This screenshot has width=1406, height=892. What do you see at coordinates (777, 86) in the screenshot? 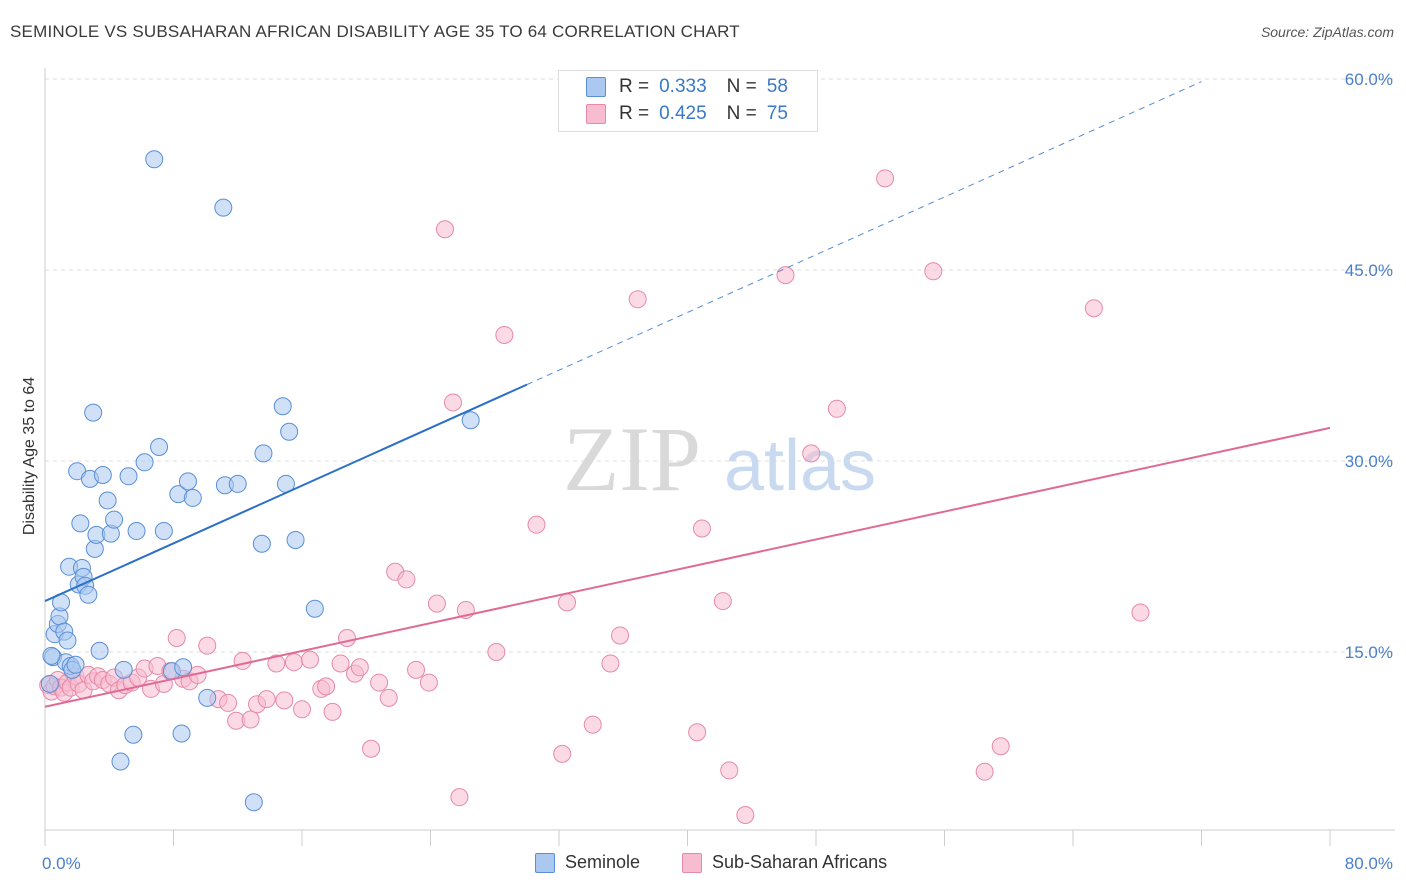
I see `n-value: 58` at bounding box center [777, 86].